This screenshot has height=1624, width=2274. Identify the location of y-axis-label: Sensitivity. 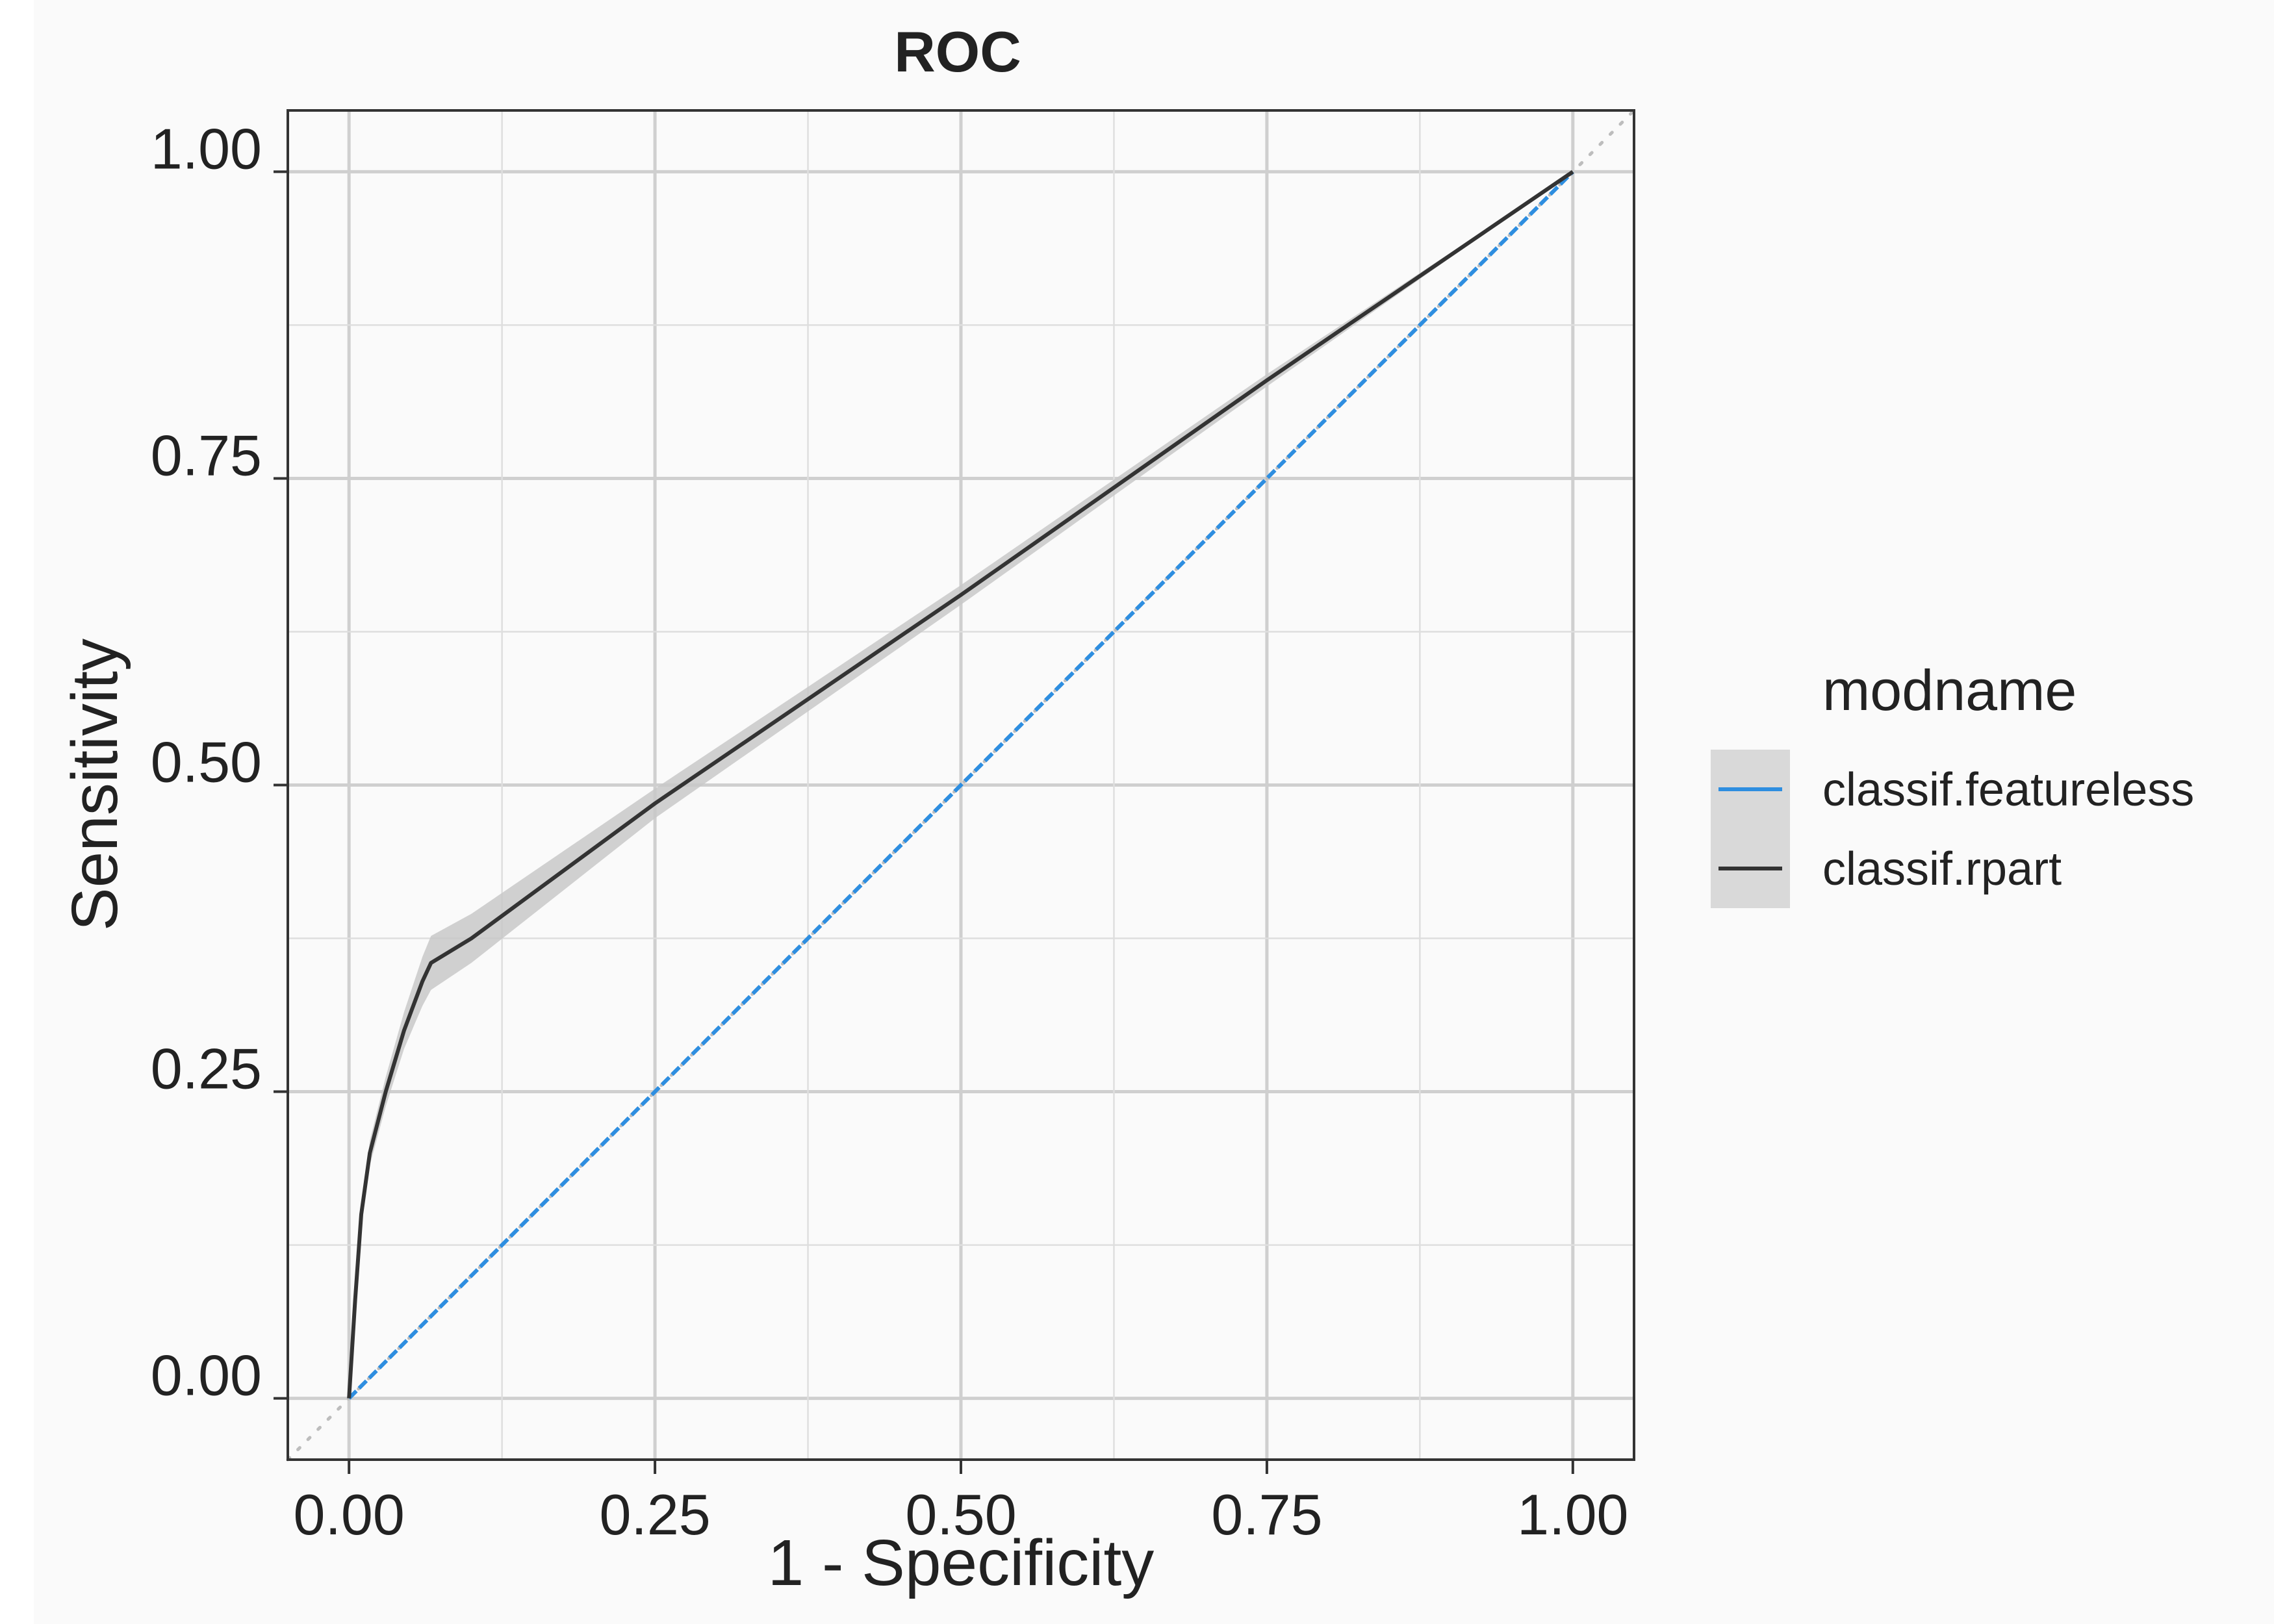
(94, 785).